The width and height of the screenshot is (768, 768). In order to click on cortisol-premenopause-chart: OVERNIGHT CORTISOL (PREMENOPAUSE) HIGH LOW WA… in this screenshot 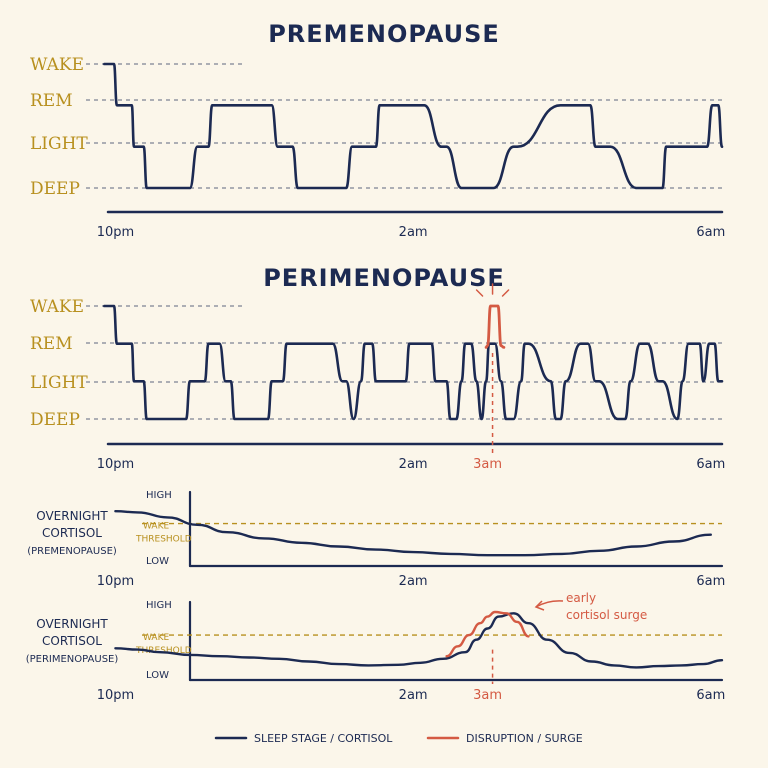, I will do `click(376, 539)`.